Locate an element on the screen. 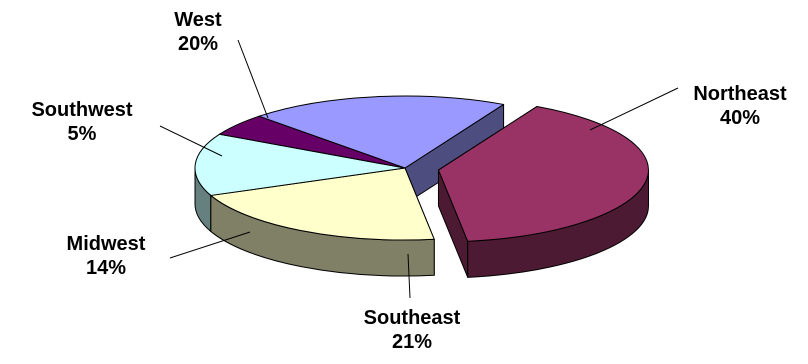  slice-southeast is located at coordinates (322, 204).